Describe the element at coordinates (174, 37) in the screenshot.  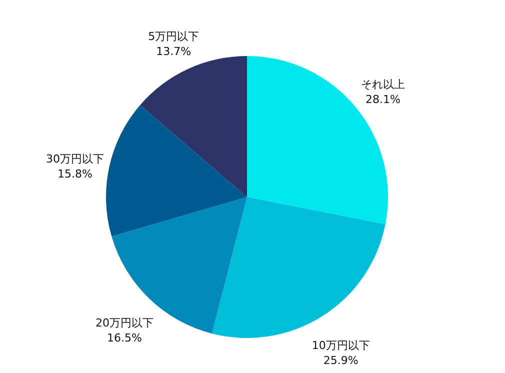
I see `slice-label: 5万円以下` at that location.